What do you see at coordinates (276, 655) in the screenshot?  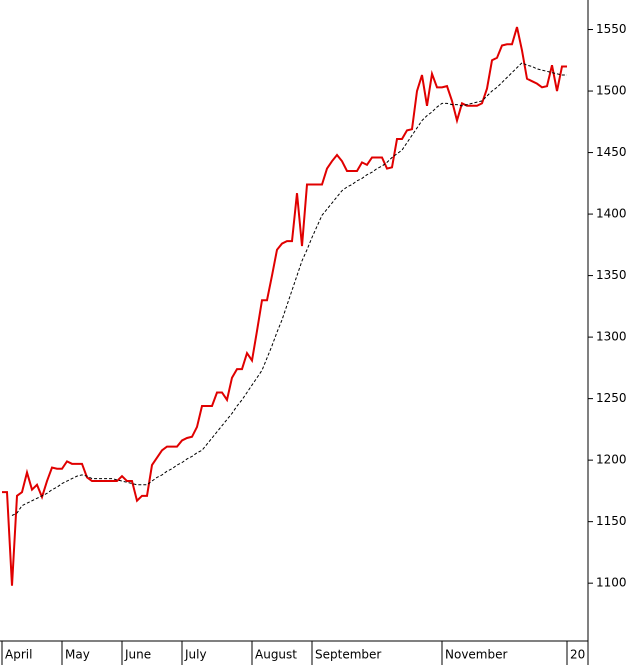 I see `x-tick-label: August` at bounding box center [276, 655].